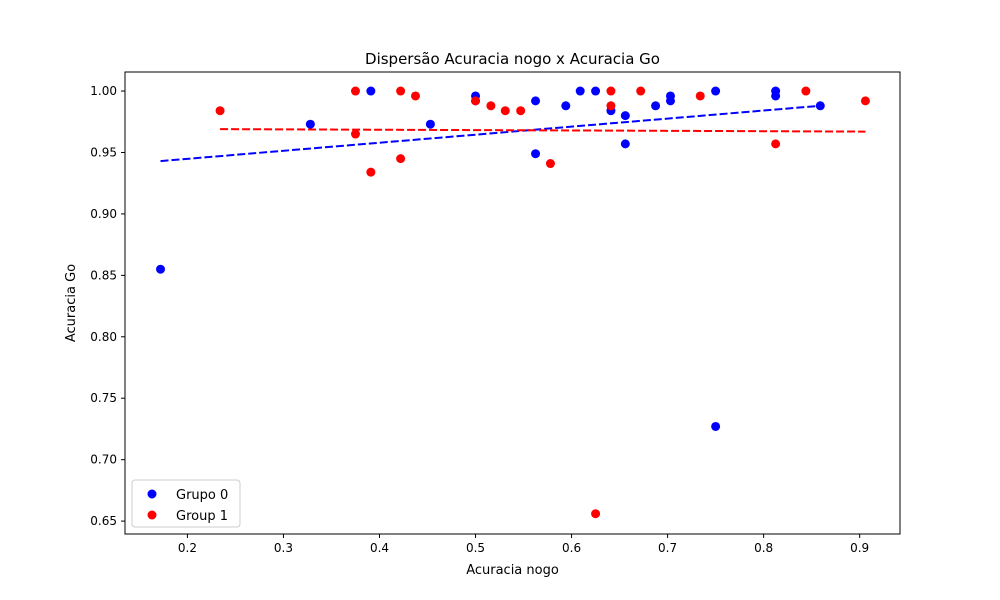  Describe the element at coordinates (103, 91) in the screenshot. I see `y-tick-label: 1.00` at that location.